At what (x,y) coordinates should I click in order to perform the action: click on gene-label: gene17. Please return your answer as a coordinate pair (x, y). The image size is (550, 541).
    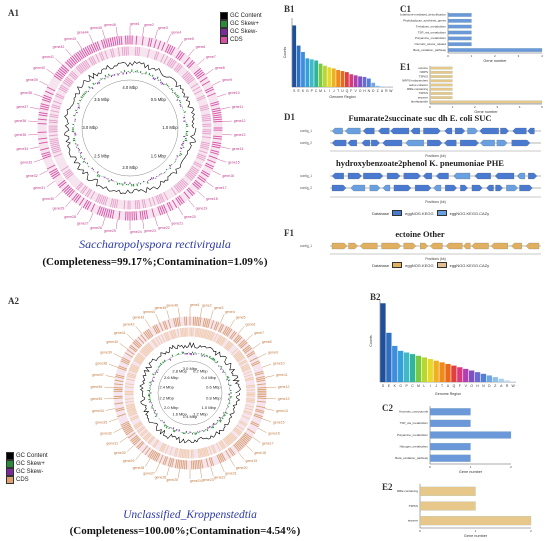
    Looking at the image, I should click on (268, 444).